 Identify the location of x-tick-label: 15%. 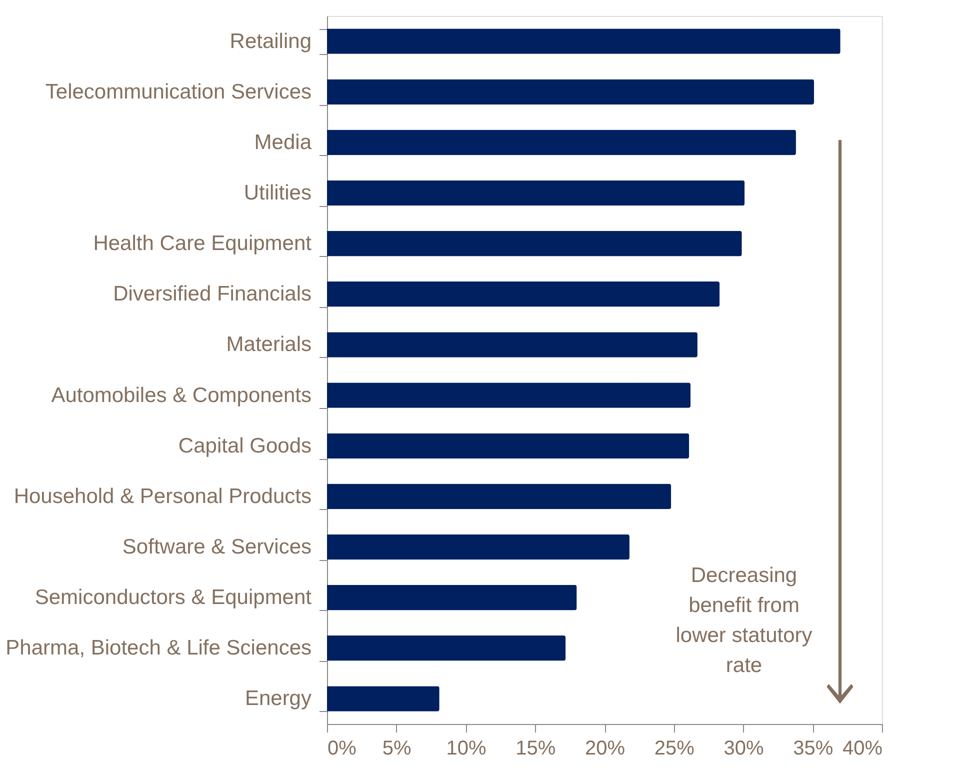
(536, 749).